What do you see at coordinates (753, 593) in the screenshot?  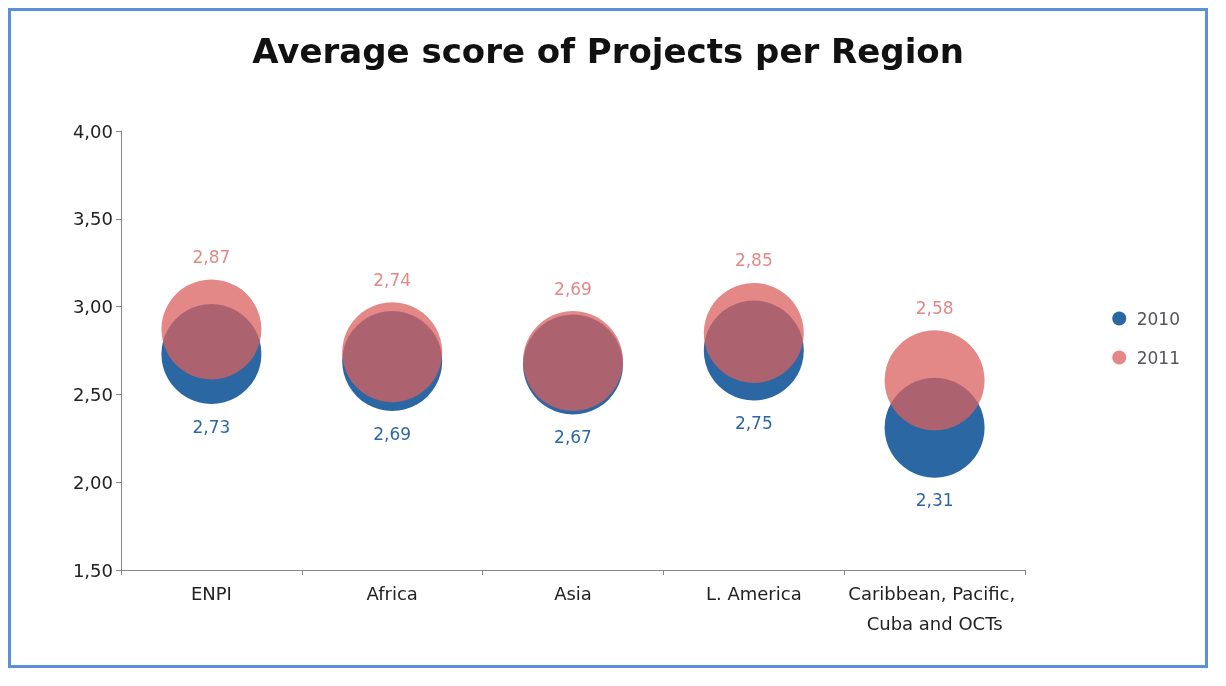 I see `x-tick-label: L. America` at bounding box center [753, 593].